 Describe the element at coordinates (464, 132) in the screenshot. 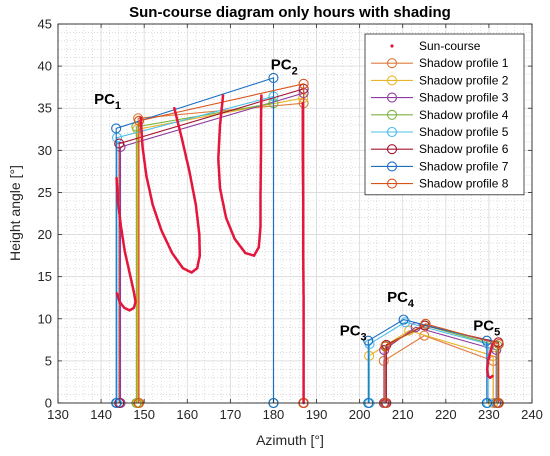

I see `legend-entry-label: Shadow profile 5` at that location.